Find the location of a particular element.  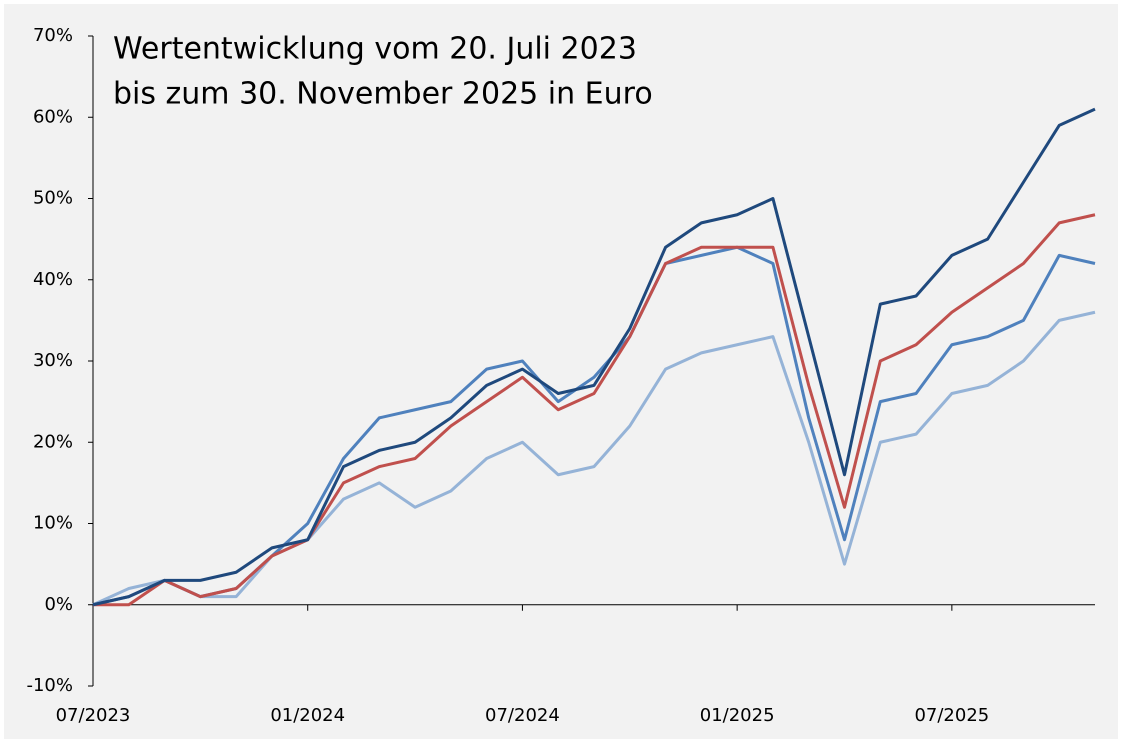

y-tick-label: 0% is located at coordinates (58, 604).